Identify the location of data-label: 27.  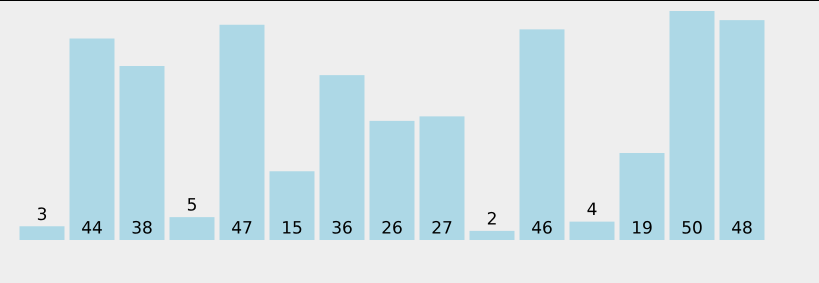
(442, 228).